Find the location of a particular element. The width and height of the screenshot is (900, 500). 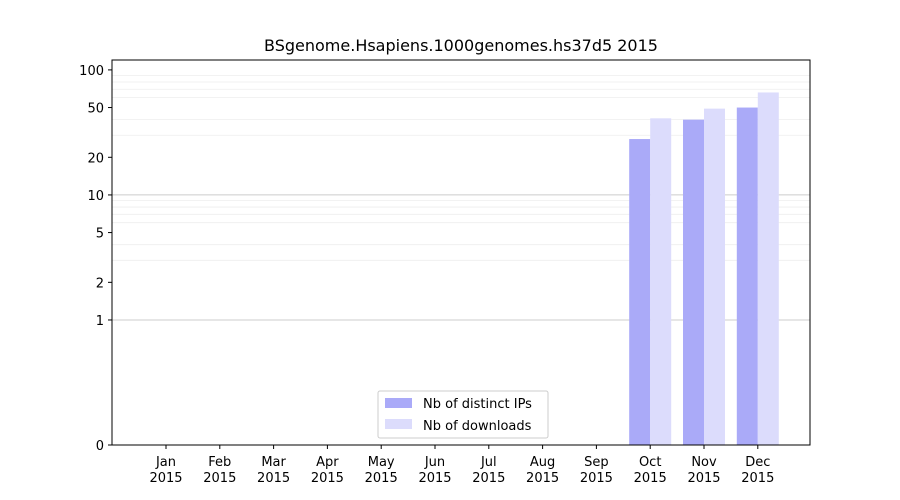

x-tick-label: Dec 2015 is located at coordinates (757, 470).